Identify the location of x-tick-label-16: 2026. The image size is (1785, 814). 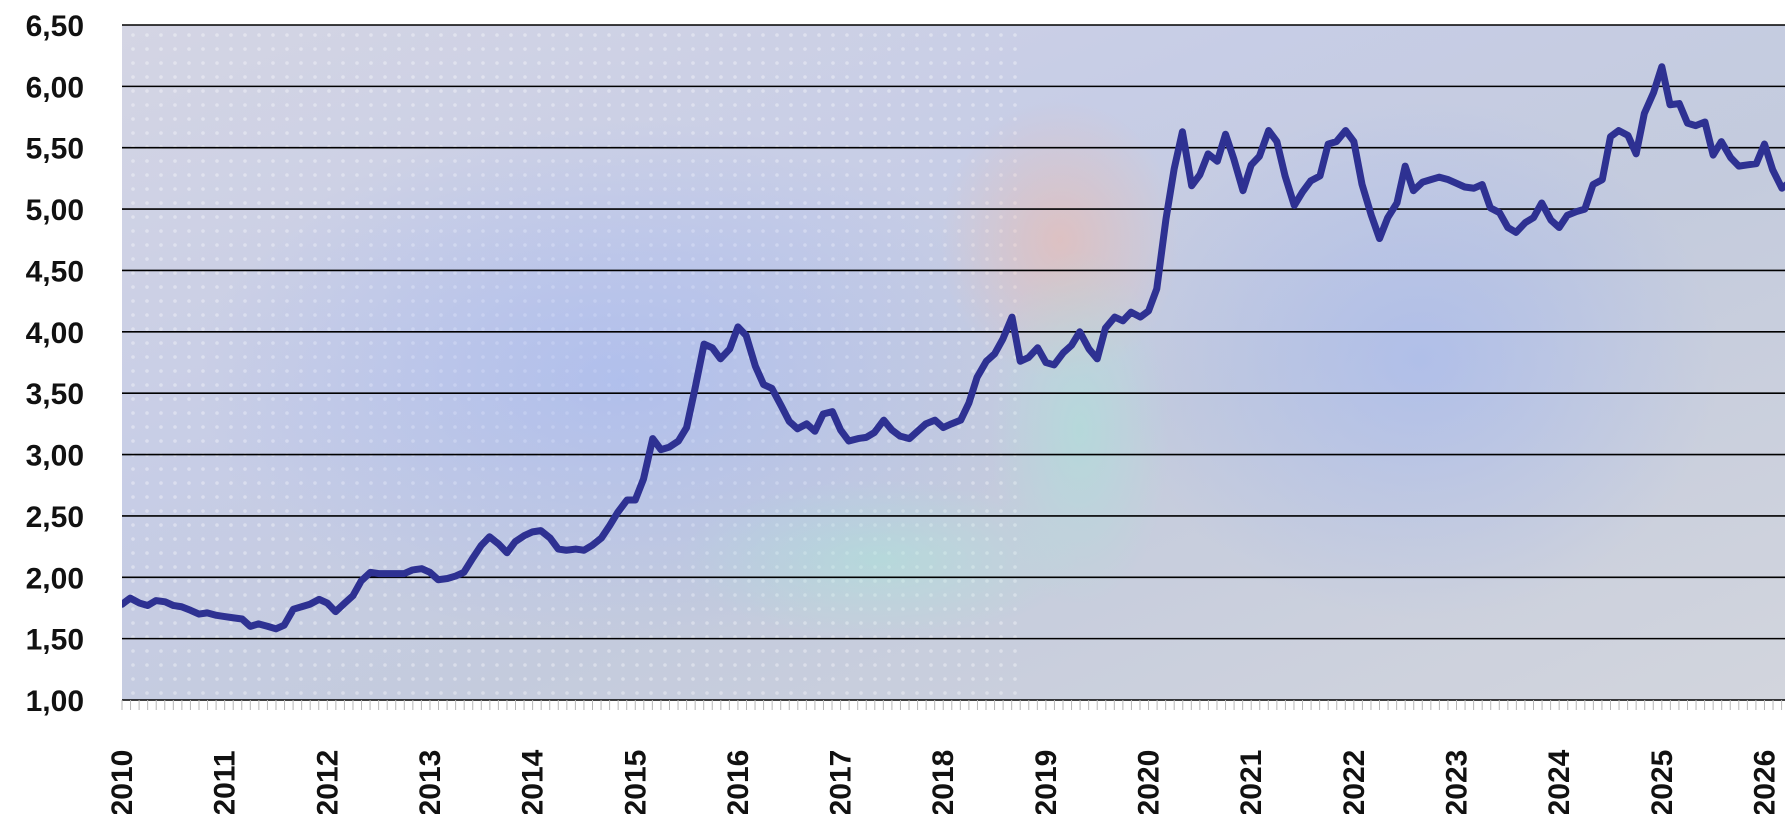
(1764, 782).